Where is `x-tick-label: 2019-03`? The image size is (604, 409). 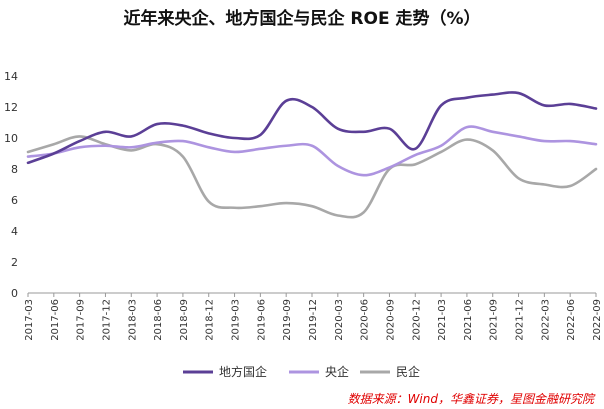
x-tick-label: 2019-03 is located at coordinates (236, 320).